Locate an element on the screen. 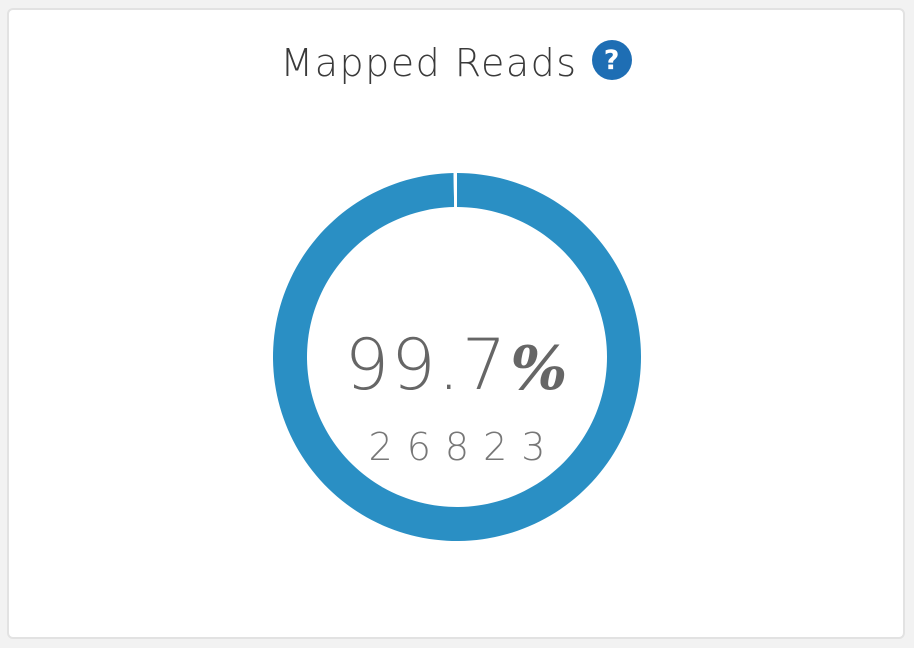 The width and height of the screenshot is (914, 648). card-header: Mapped Reads ? is located at coordinates (456, 63).